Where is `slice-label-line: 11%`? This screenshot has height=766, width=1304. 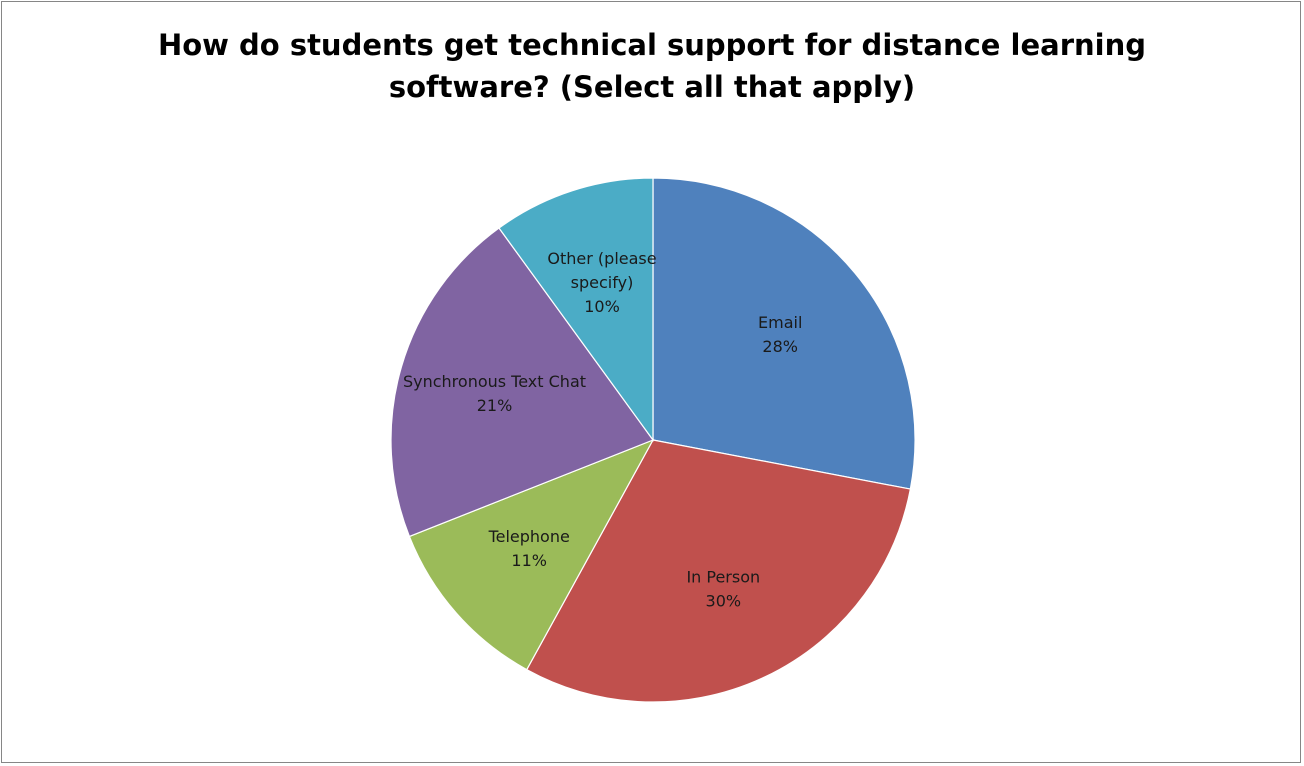 slice-label-line: 11% is located at coordinates (529, 560).